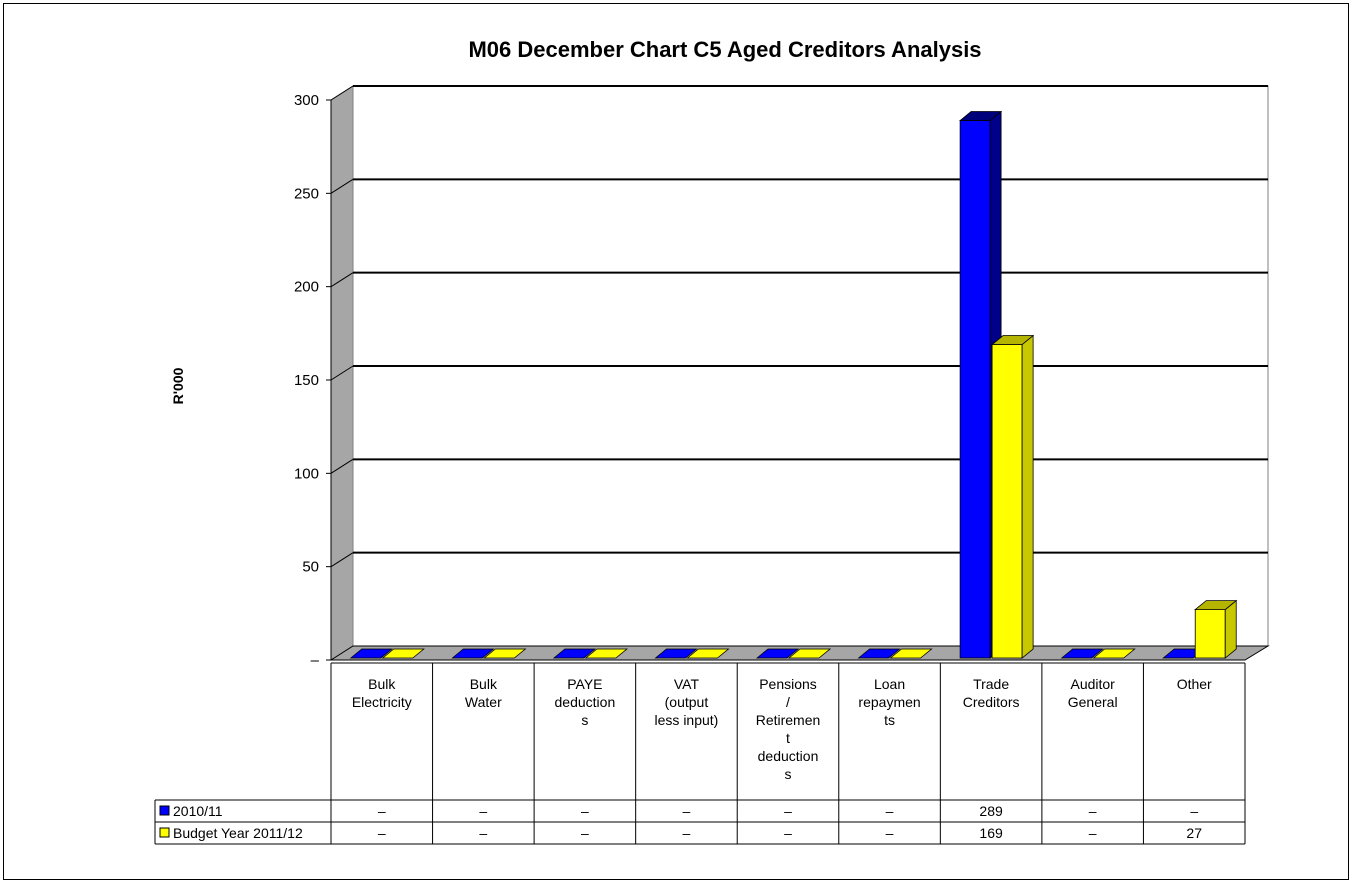 This screenshot has width=1354, height=885. Describe the element at coordinates (178, 385) in the screenshot. I see `y-axis-label: R'000` at that location.